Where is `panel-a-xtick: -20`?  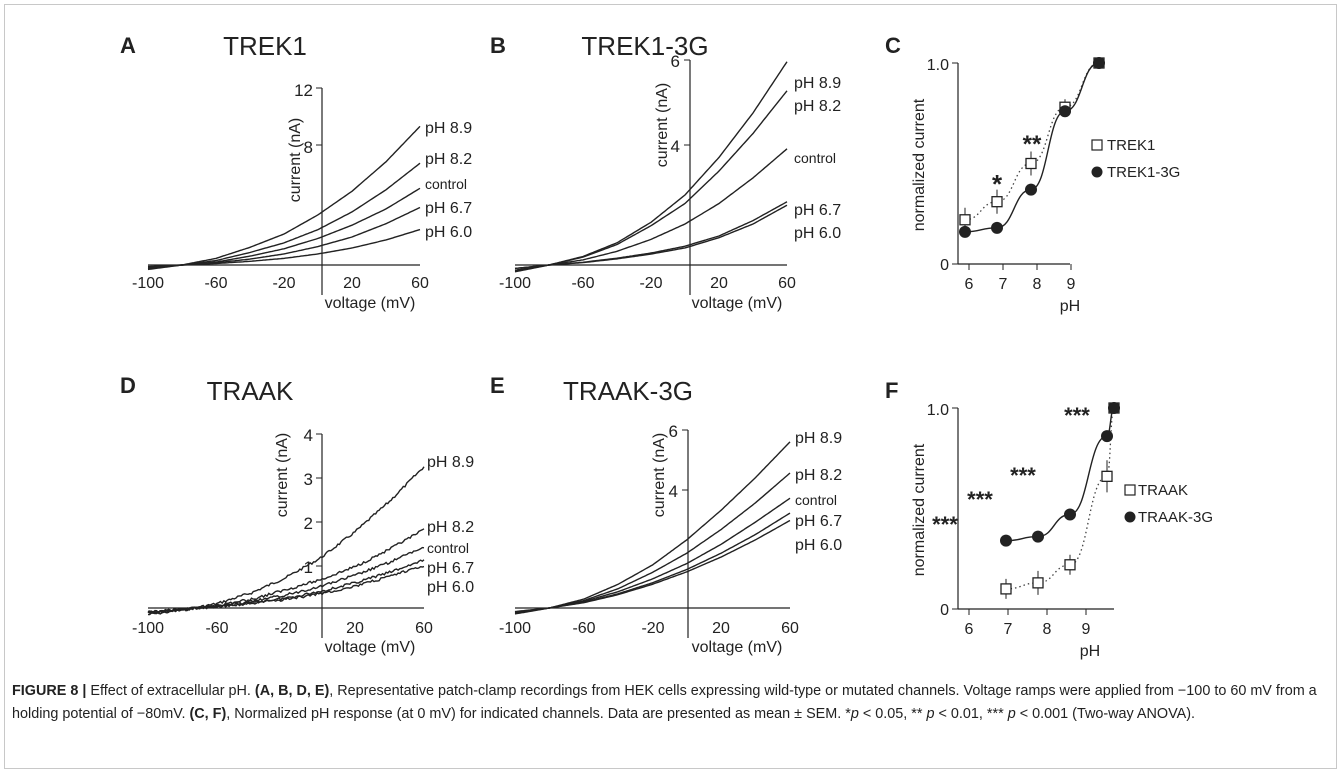
panel-a-xtick: -20 is located at coordinates (283, 283).